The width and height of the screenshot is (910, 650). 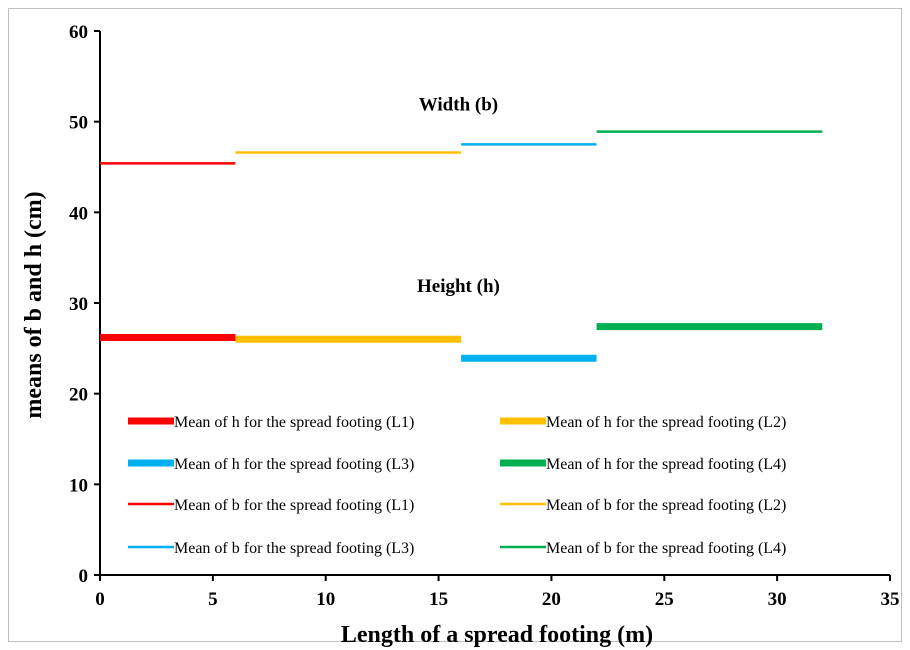 What do you see at coordinates (458, 286) in the screenshot?
I see `annotation-label: Height (h)` at bounding box center [458, 286].